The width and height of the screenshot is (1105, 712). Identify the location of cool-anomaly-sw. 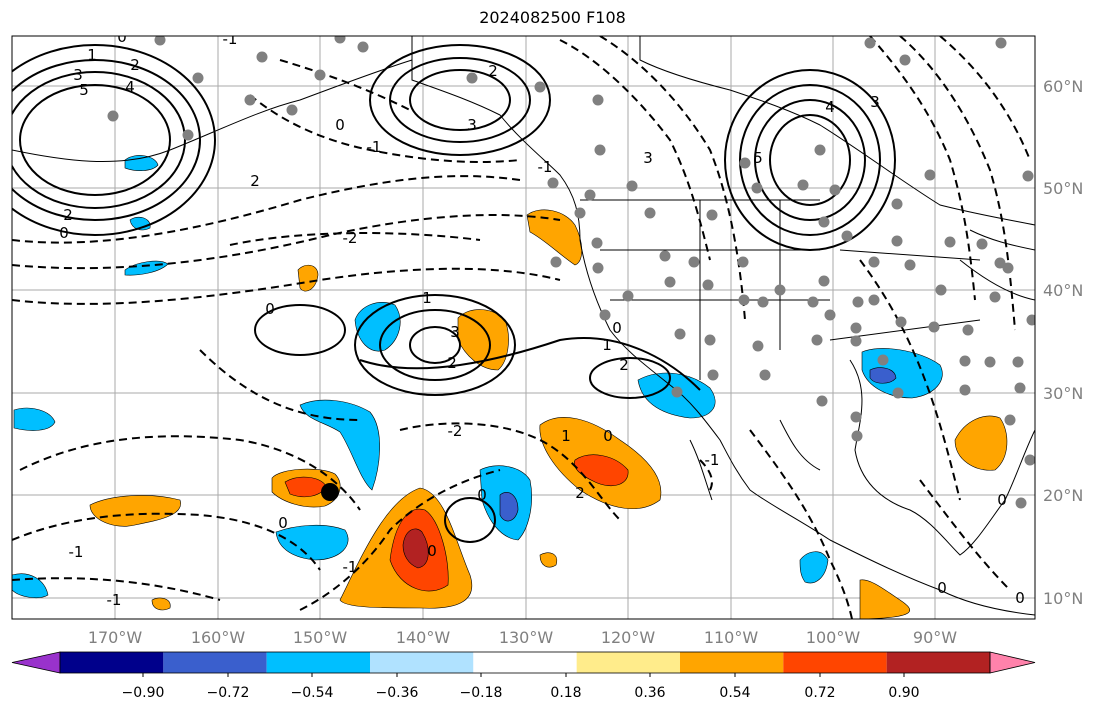
(30, 586).